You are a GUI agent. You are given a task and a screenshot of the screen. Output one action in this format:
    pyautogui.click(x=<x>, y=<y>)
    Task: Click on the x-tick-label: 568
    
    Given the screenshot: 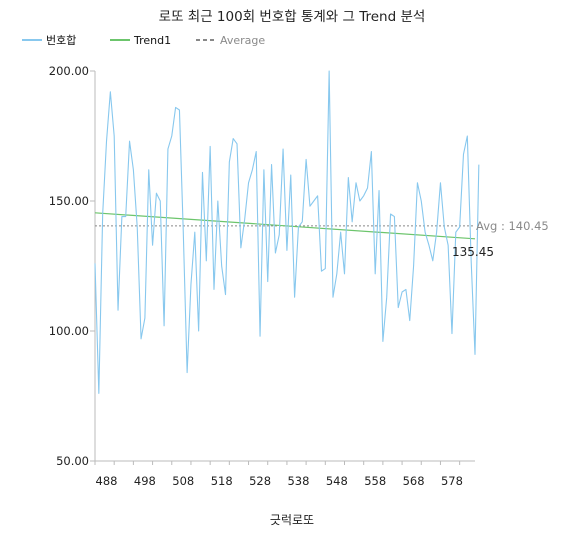 What is the action you would take?
    pyautogui.click(x=414, y=481)
    